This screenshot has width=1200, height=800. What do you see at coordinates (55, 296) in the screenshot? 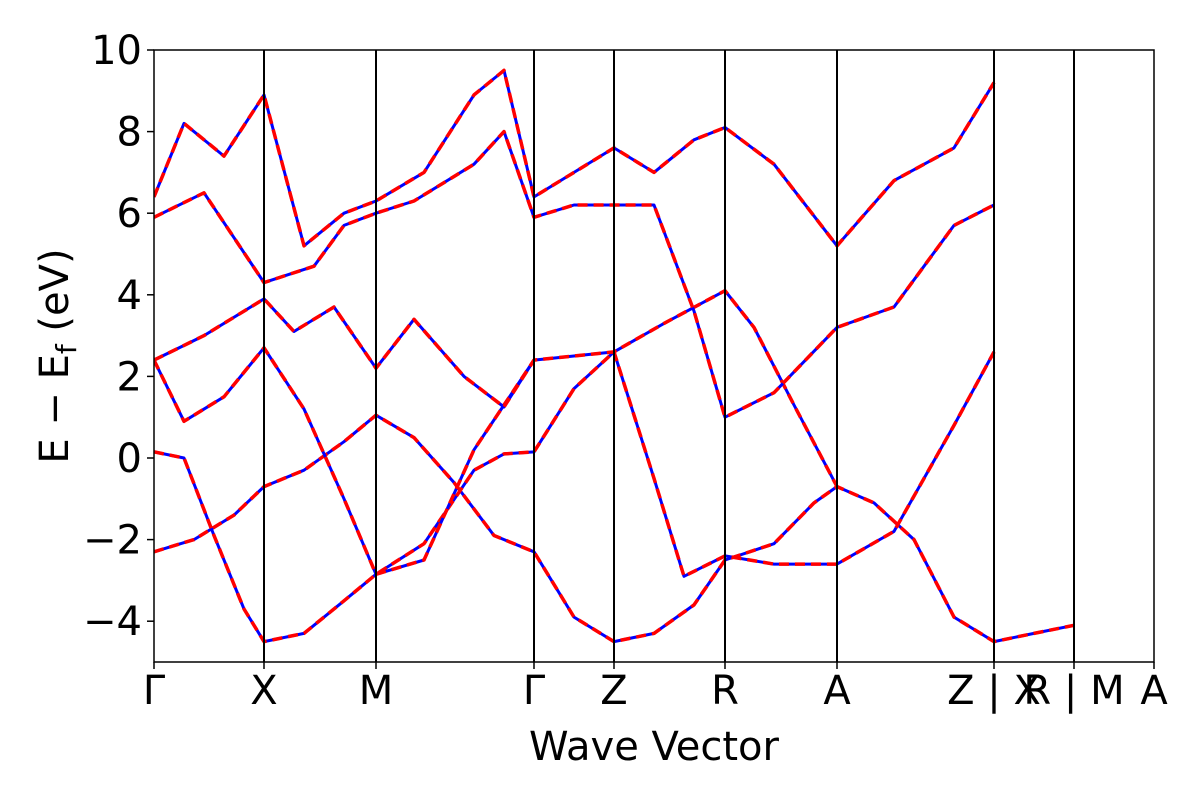
I see `y-axis-title-unit: (eV)` at bounding box center [55, 296].